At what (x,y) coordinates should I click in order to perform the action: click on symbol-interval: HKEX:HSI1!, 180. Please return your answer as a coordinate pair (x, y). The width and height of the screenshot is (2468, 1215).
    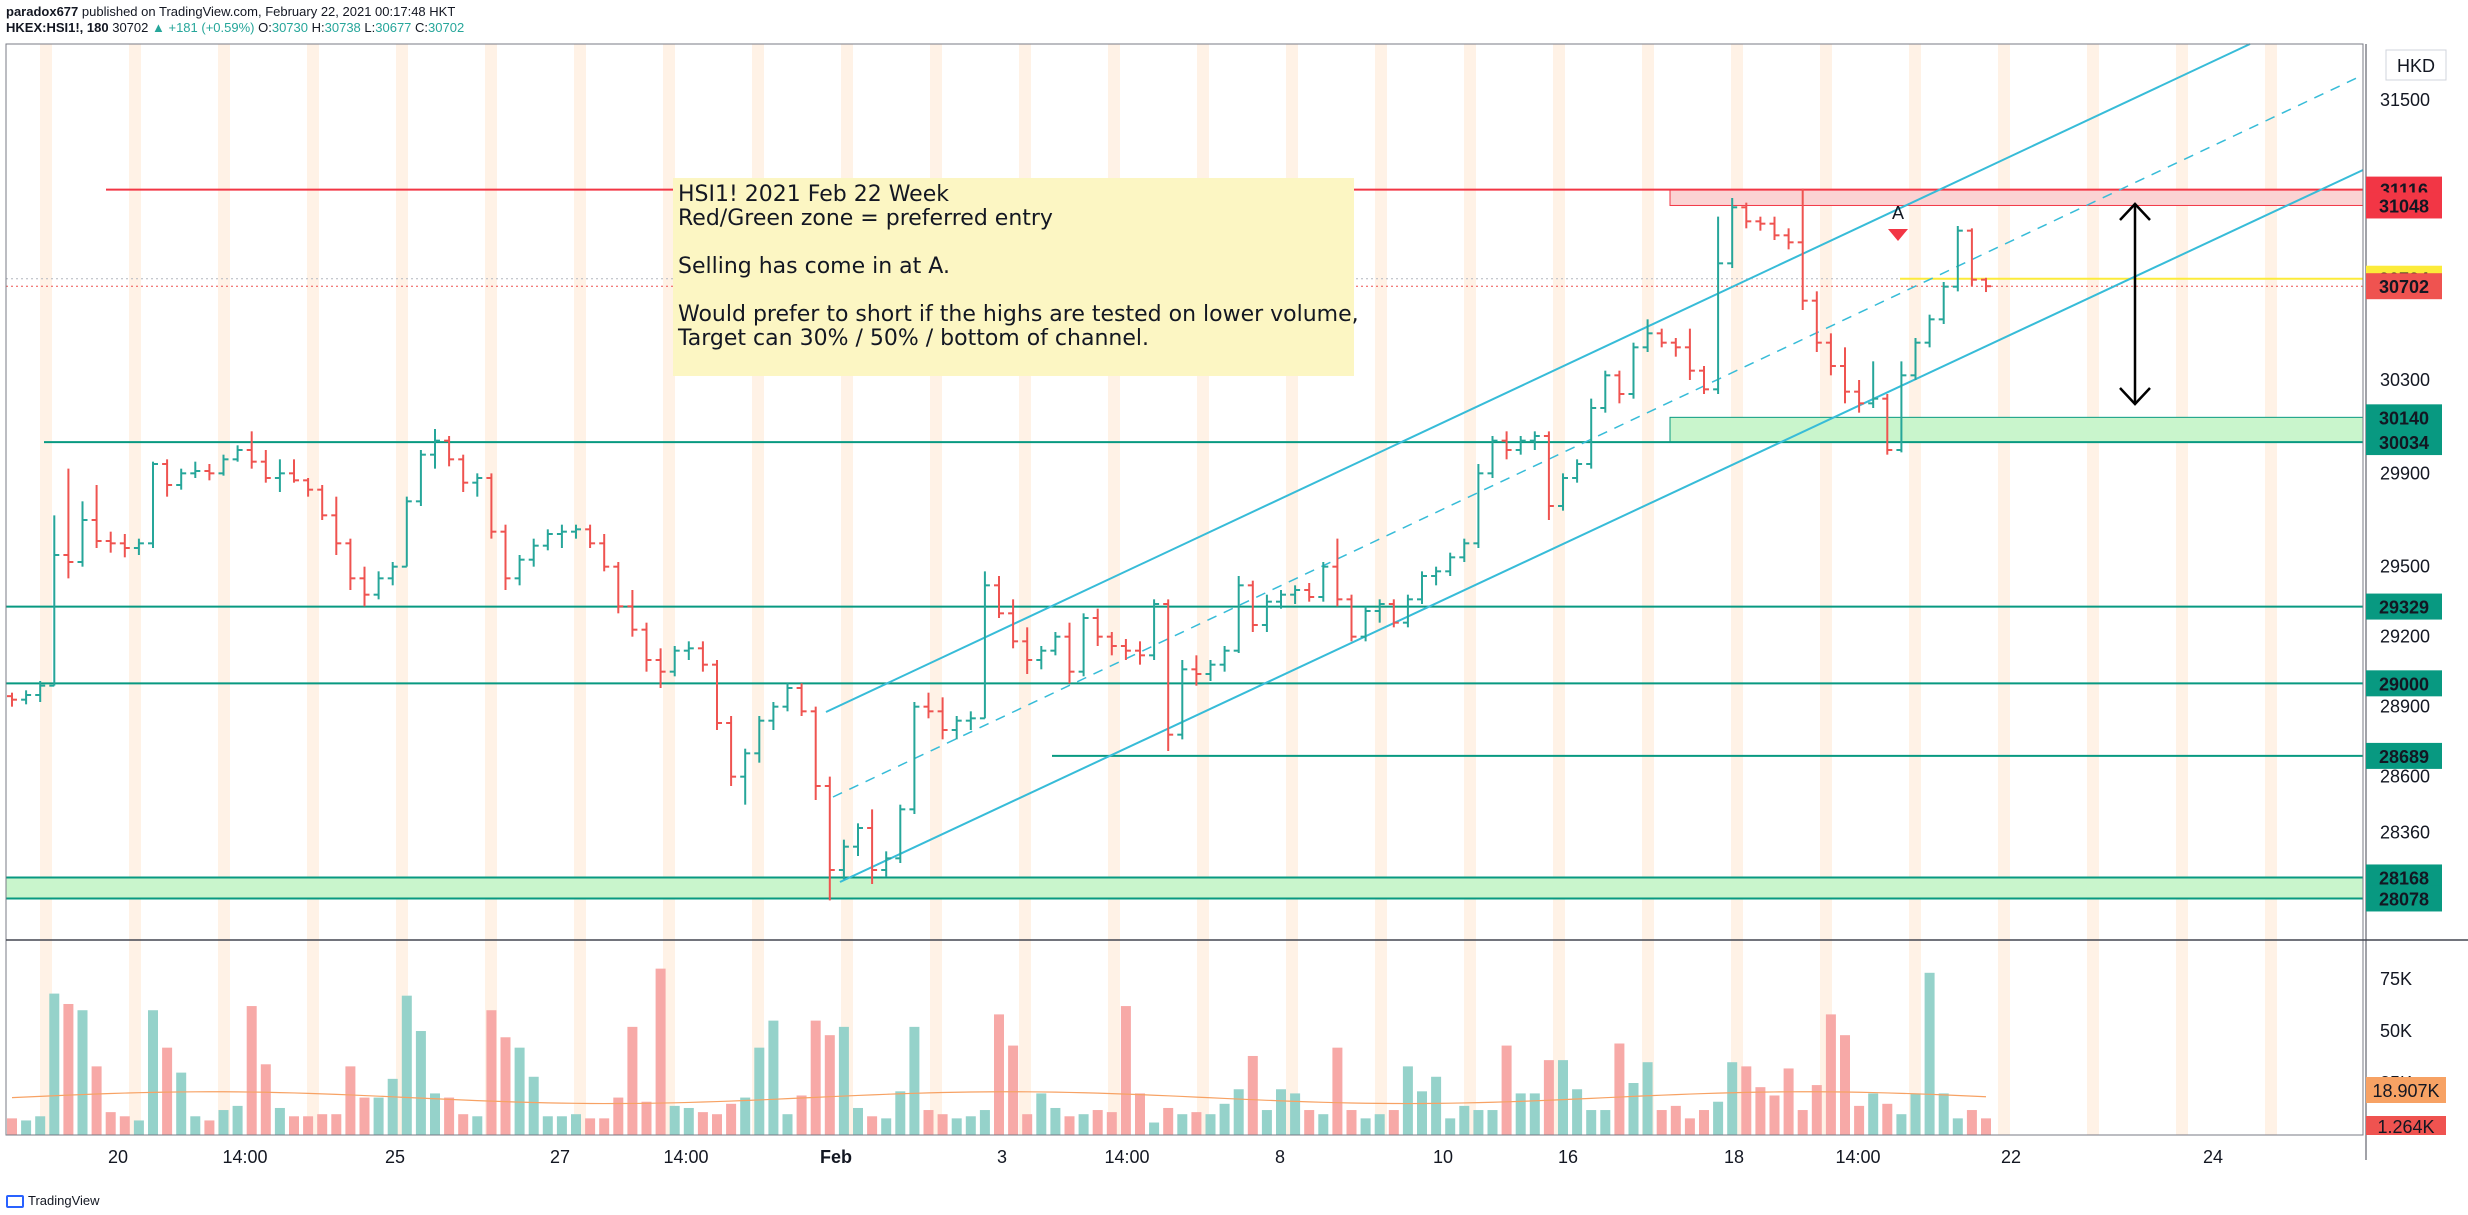
    Looking at the image, I should click on (57, 27).